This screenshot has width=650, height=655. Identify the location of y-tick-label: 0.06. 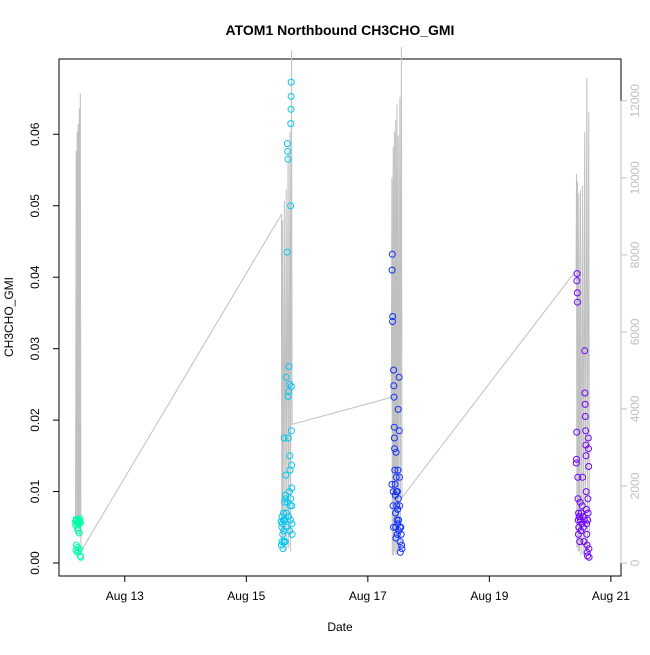
(35, 134).